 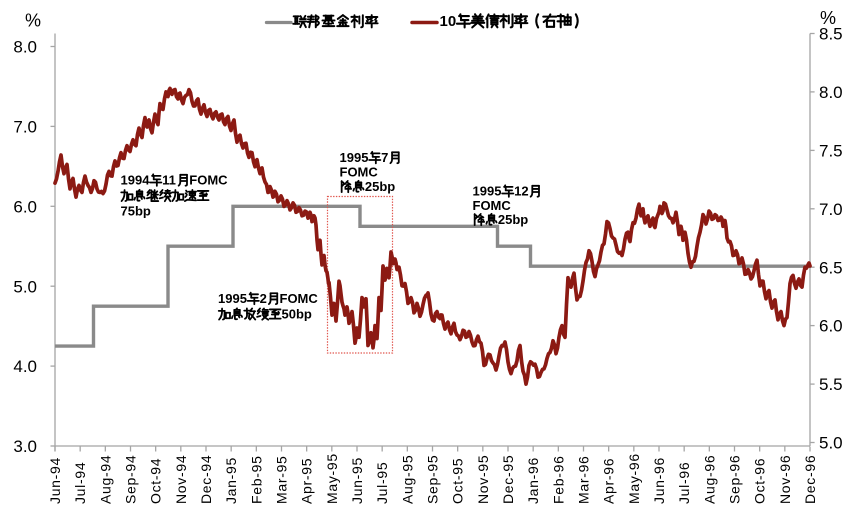 What do you see at coordinates (80, 483) in the screenshot?
I see `svg-text: Jul-94` at bounding box center [80, 483].